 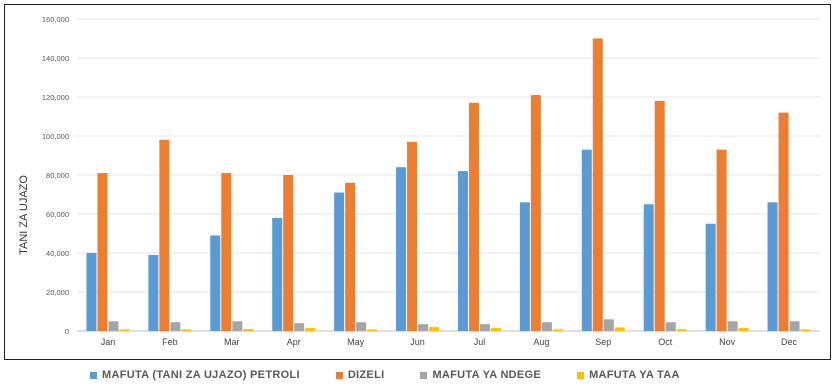 I want to click on legend-item: MAFUTA YA TAA, so click(x=628, y=375).